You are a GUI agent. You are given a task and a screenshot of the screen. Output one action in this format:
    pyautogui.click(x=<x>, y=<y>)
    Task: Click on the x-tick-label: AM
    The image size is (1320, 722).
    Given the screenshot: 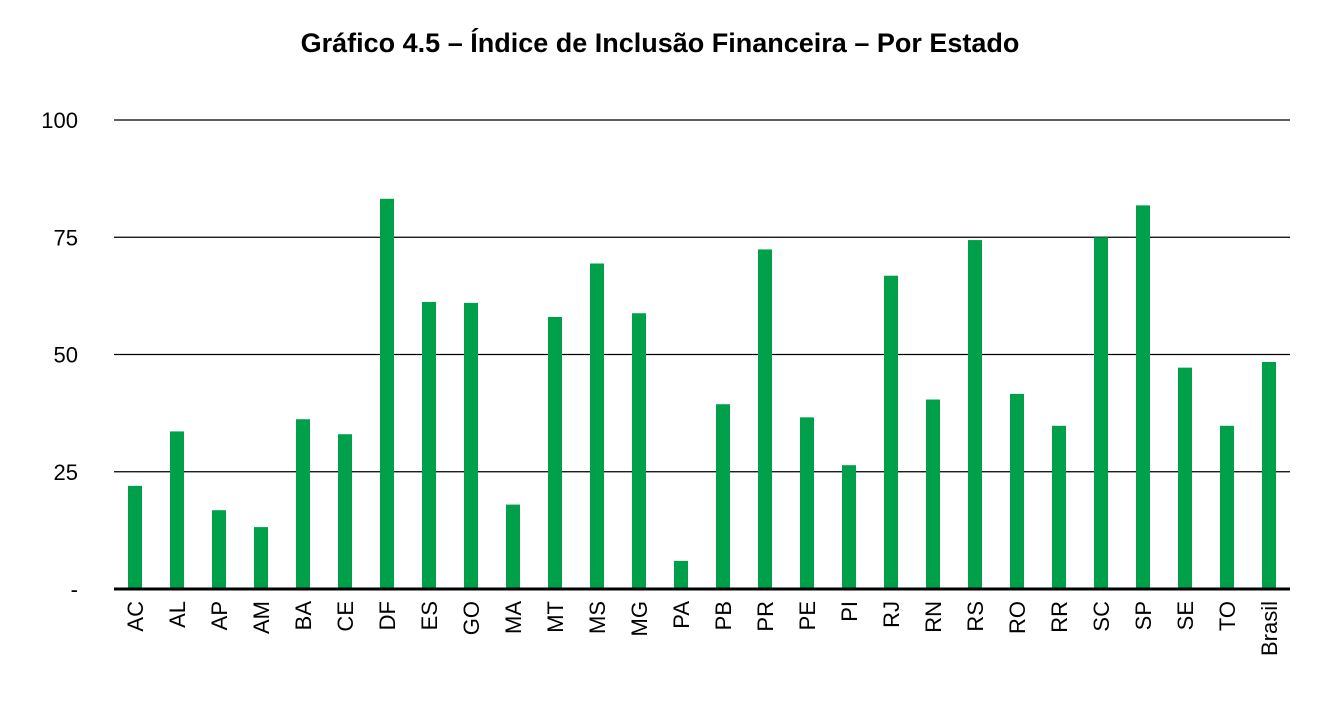 What is the action you would take?
    pyautogui.click(x=261, y=617)
    